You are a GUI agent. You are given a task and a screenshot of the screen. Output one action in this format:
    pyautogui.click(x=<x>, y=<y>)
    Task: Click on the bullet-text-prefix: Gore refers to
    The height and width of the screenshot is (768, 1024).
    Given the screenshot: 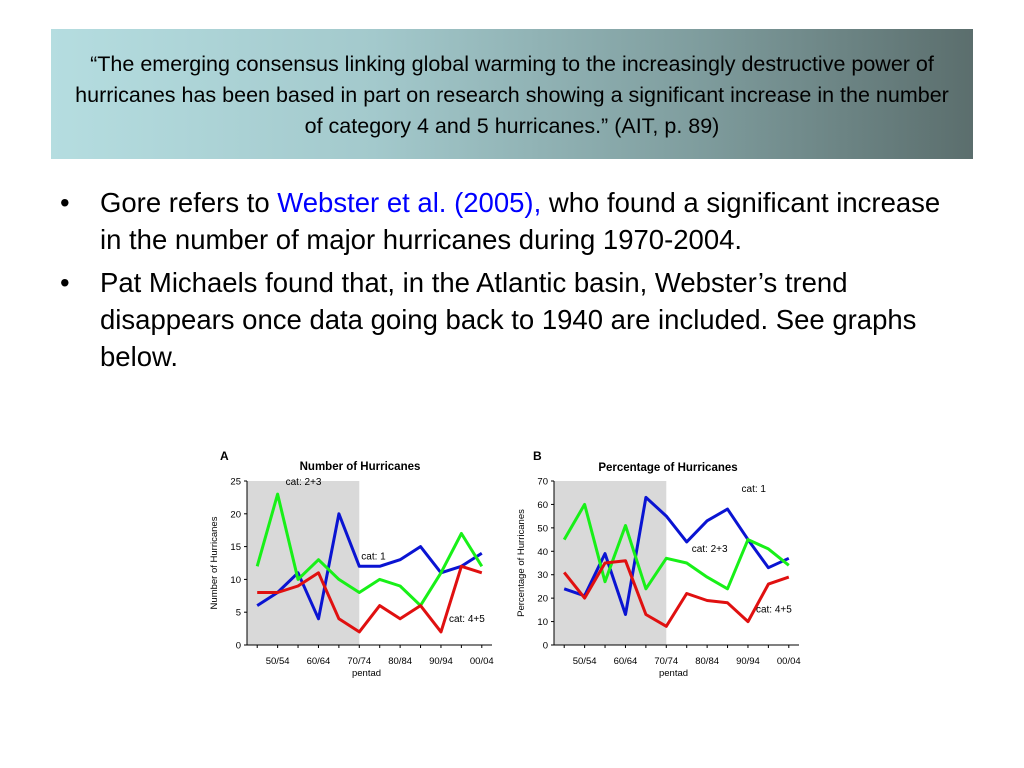 What is the action you would take?
    pyautogui.click(x=189, y=202)
    